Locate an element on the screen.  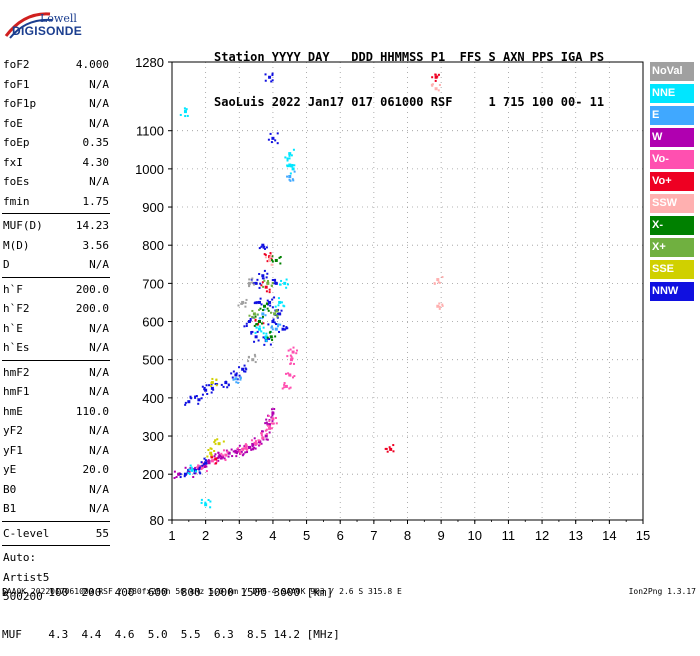
y-tick-label: 600 is located at coordinates (153, 322).